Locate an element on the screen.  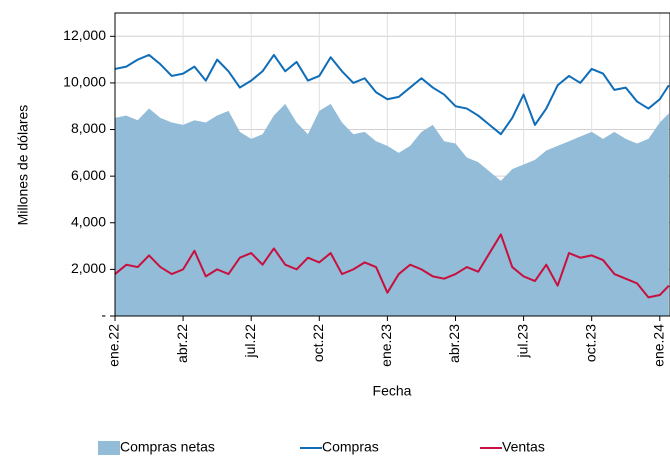
x-tick-label: ene.22 is located at coordinates (114, 345).